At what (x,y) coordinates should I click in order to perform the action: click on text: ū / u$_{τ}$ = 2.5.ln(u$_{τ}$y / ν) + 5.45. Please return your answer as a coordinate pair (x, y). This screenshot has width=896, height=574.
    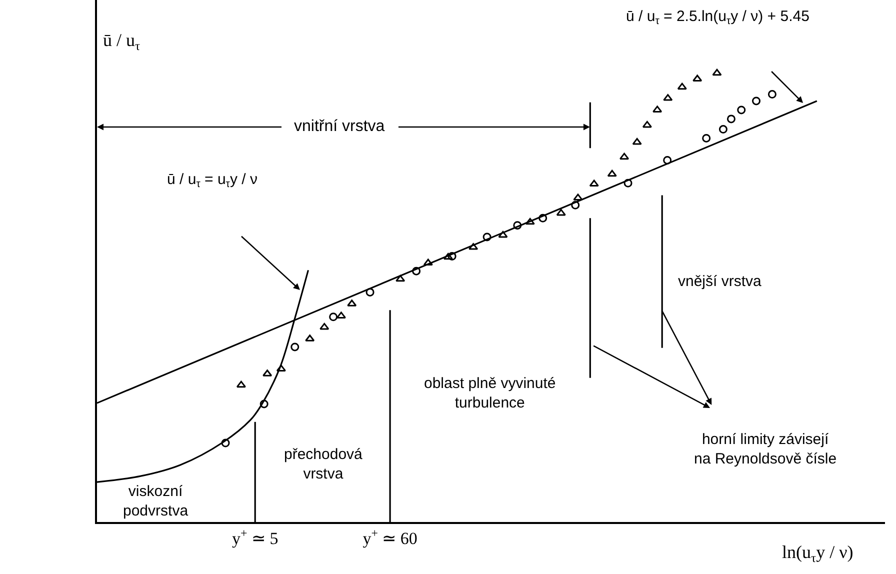
    Looking at the image, I should click on (718, 18).